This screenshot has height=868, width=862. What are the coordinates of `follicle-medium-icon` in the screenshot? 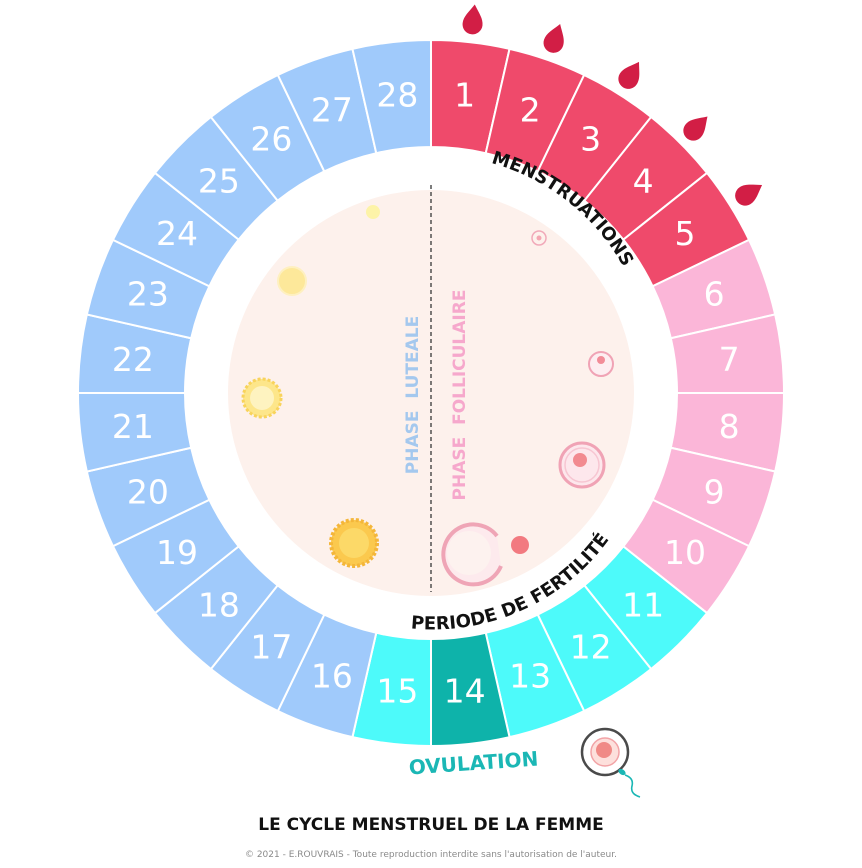 It's located at (601, 364).